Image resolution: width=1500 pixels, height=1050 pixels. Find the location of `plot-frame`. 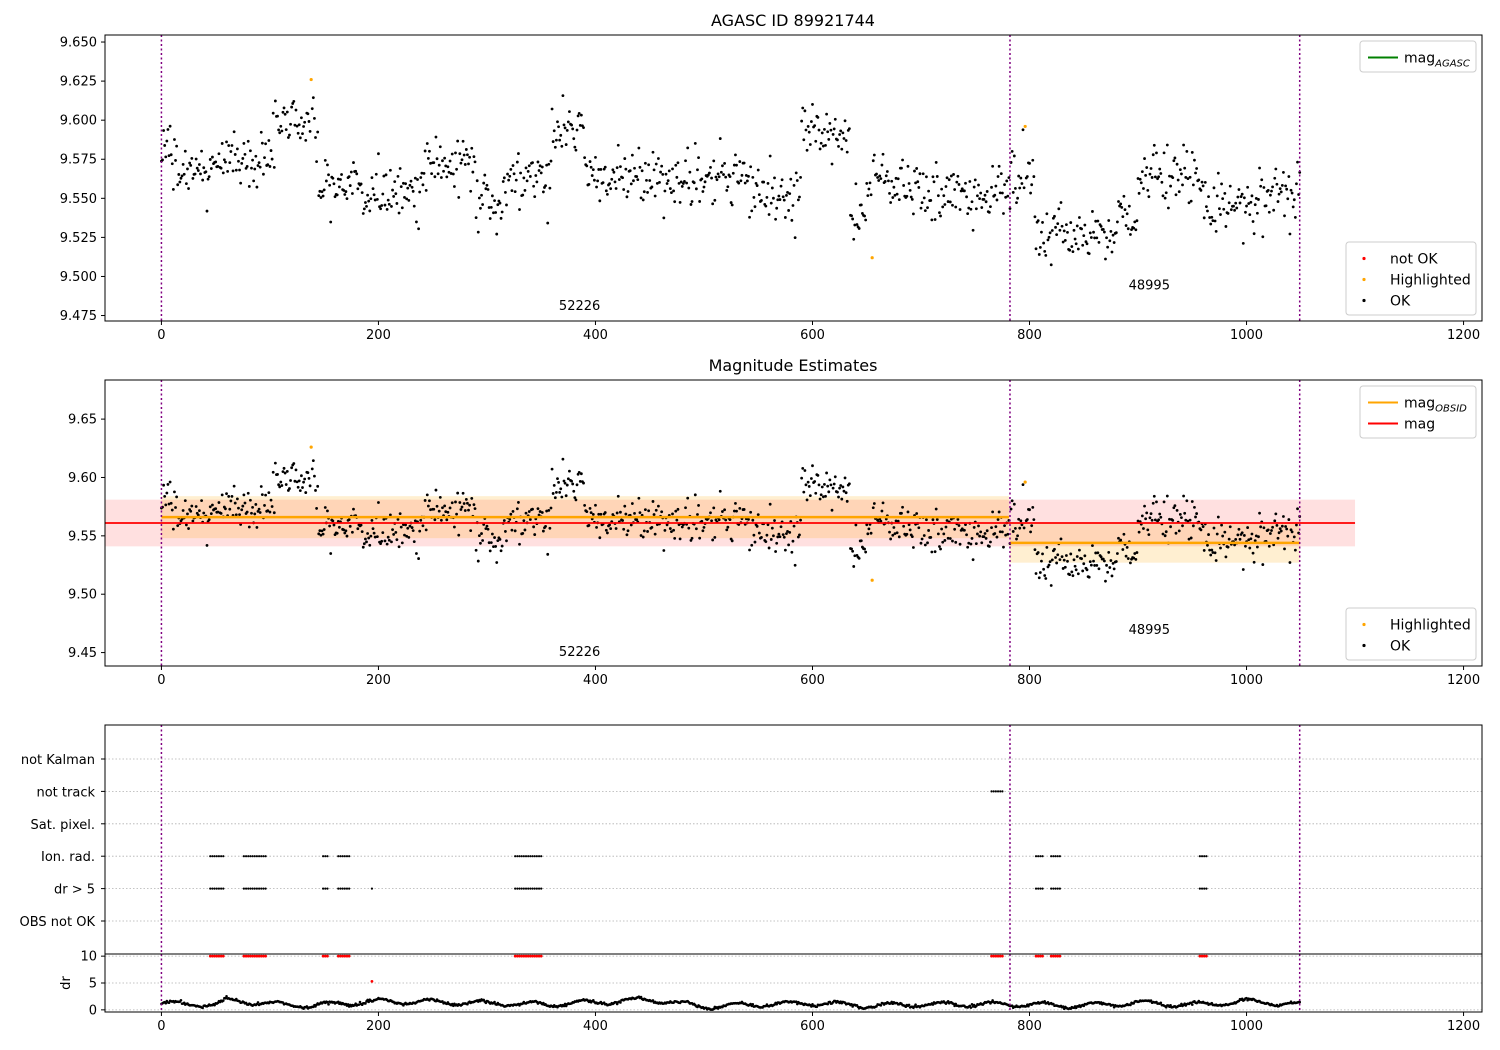

plot-frame is located at coordinates (793, 983).